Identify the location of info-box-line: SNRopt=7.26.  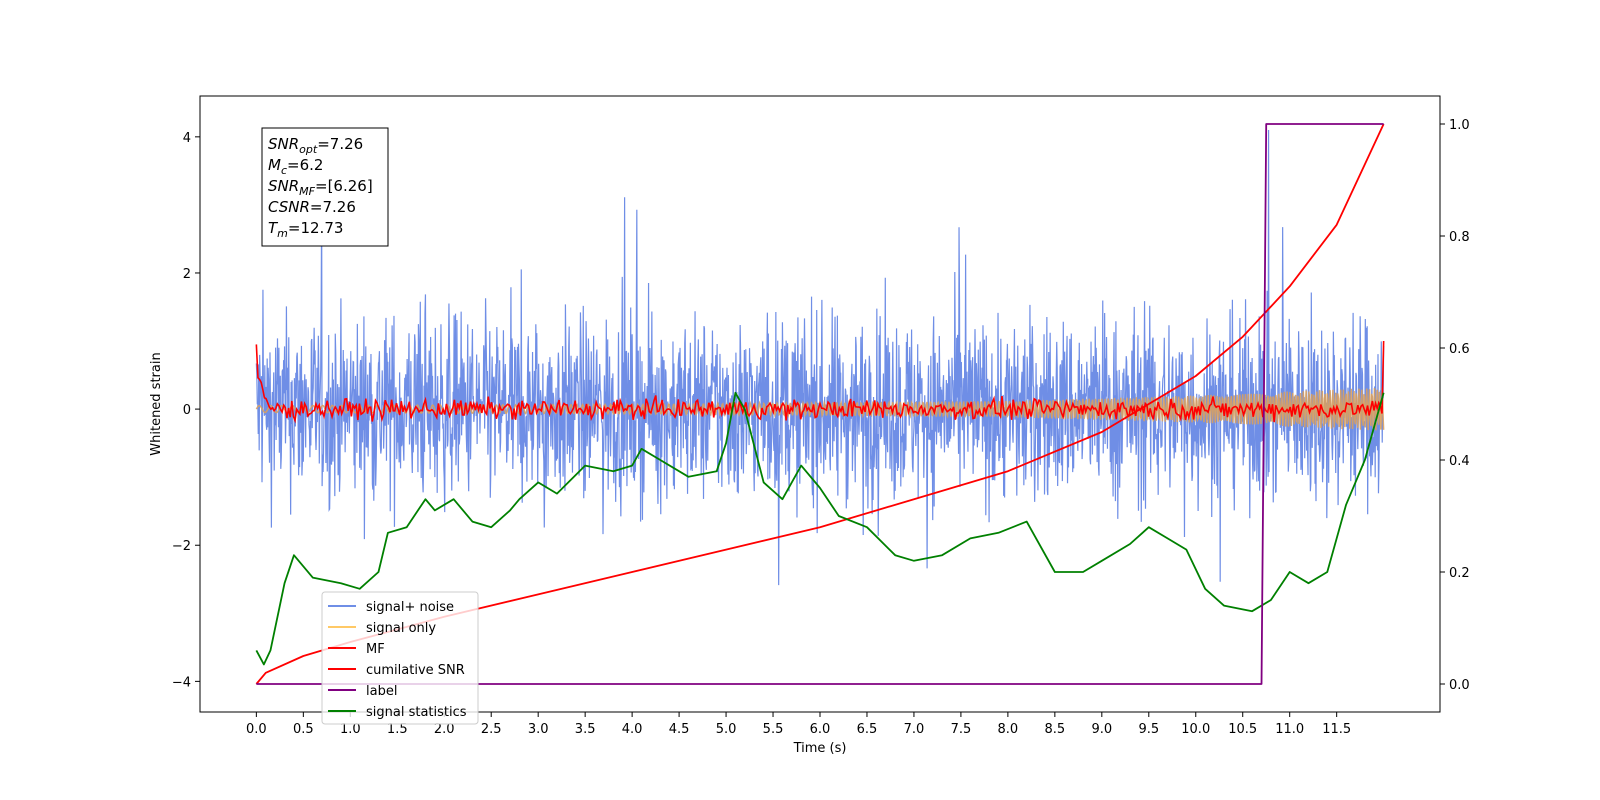
(315, 145).